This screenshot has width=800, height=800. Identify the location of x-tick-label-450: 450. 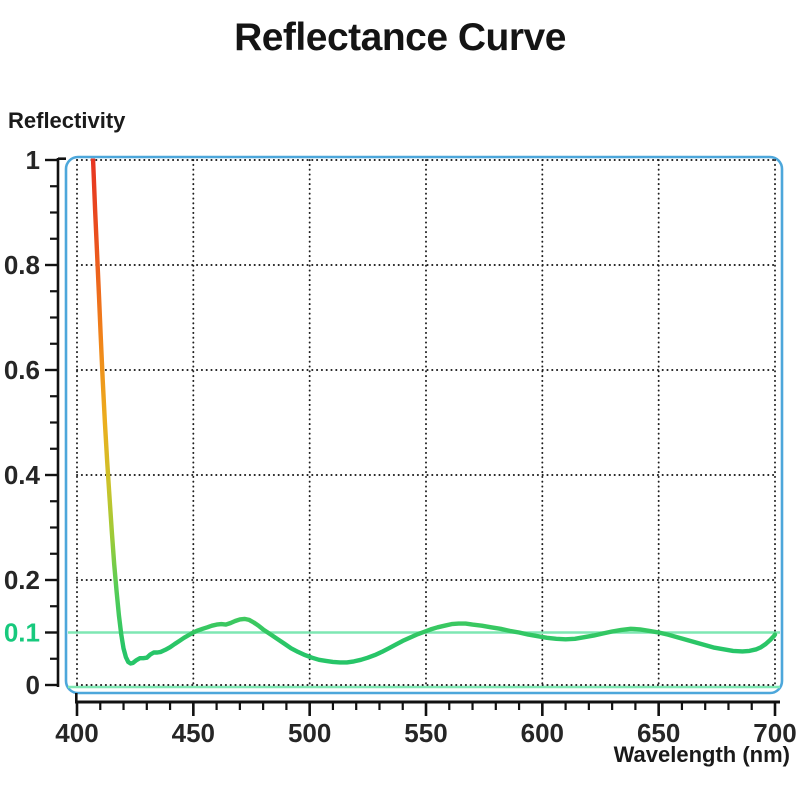
(193, 733).